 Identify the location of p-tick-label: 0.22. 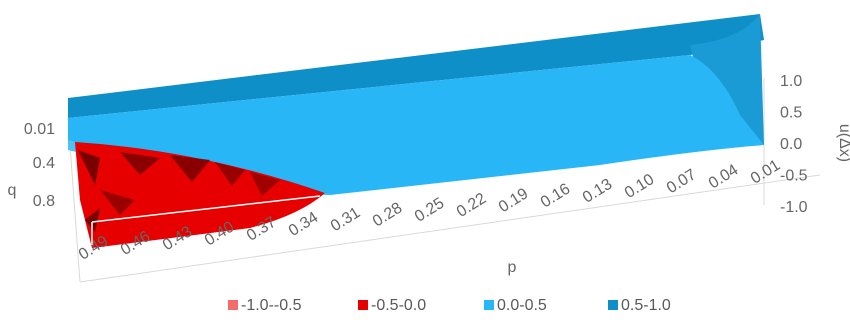
(472, 205).